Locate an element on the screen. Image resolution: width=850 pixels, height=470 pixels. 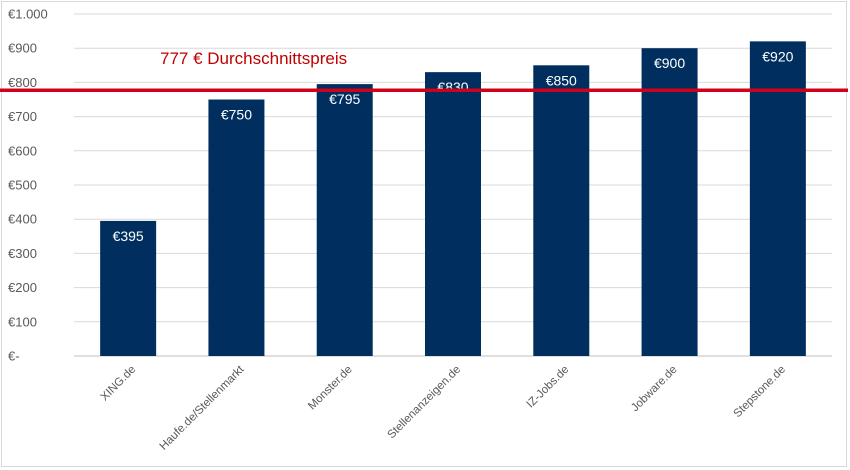
data-label: €920 is located at coordinates (777, 56).